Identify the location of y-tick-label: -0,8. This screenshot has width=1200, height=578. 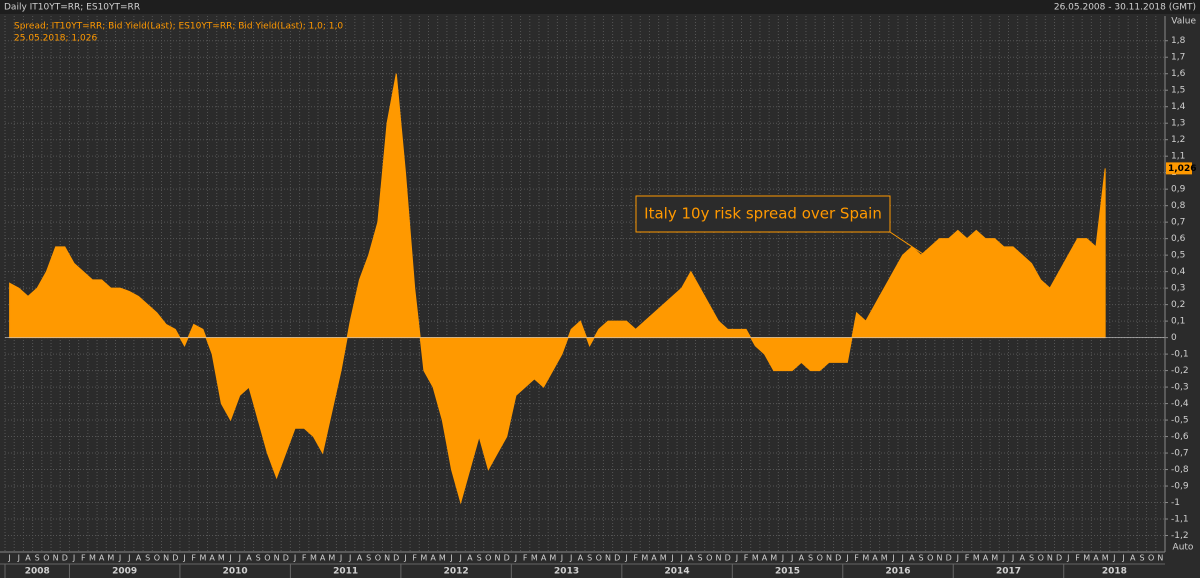
(1180, 470).